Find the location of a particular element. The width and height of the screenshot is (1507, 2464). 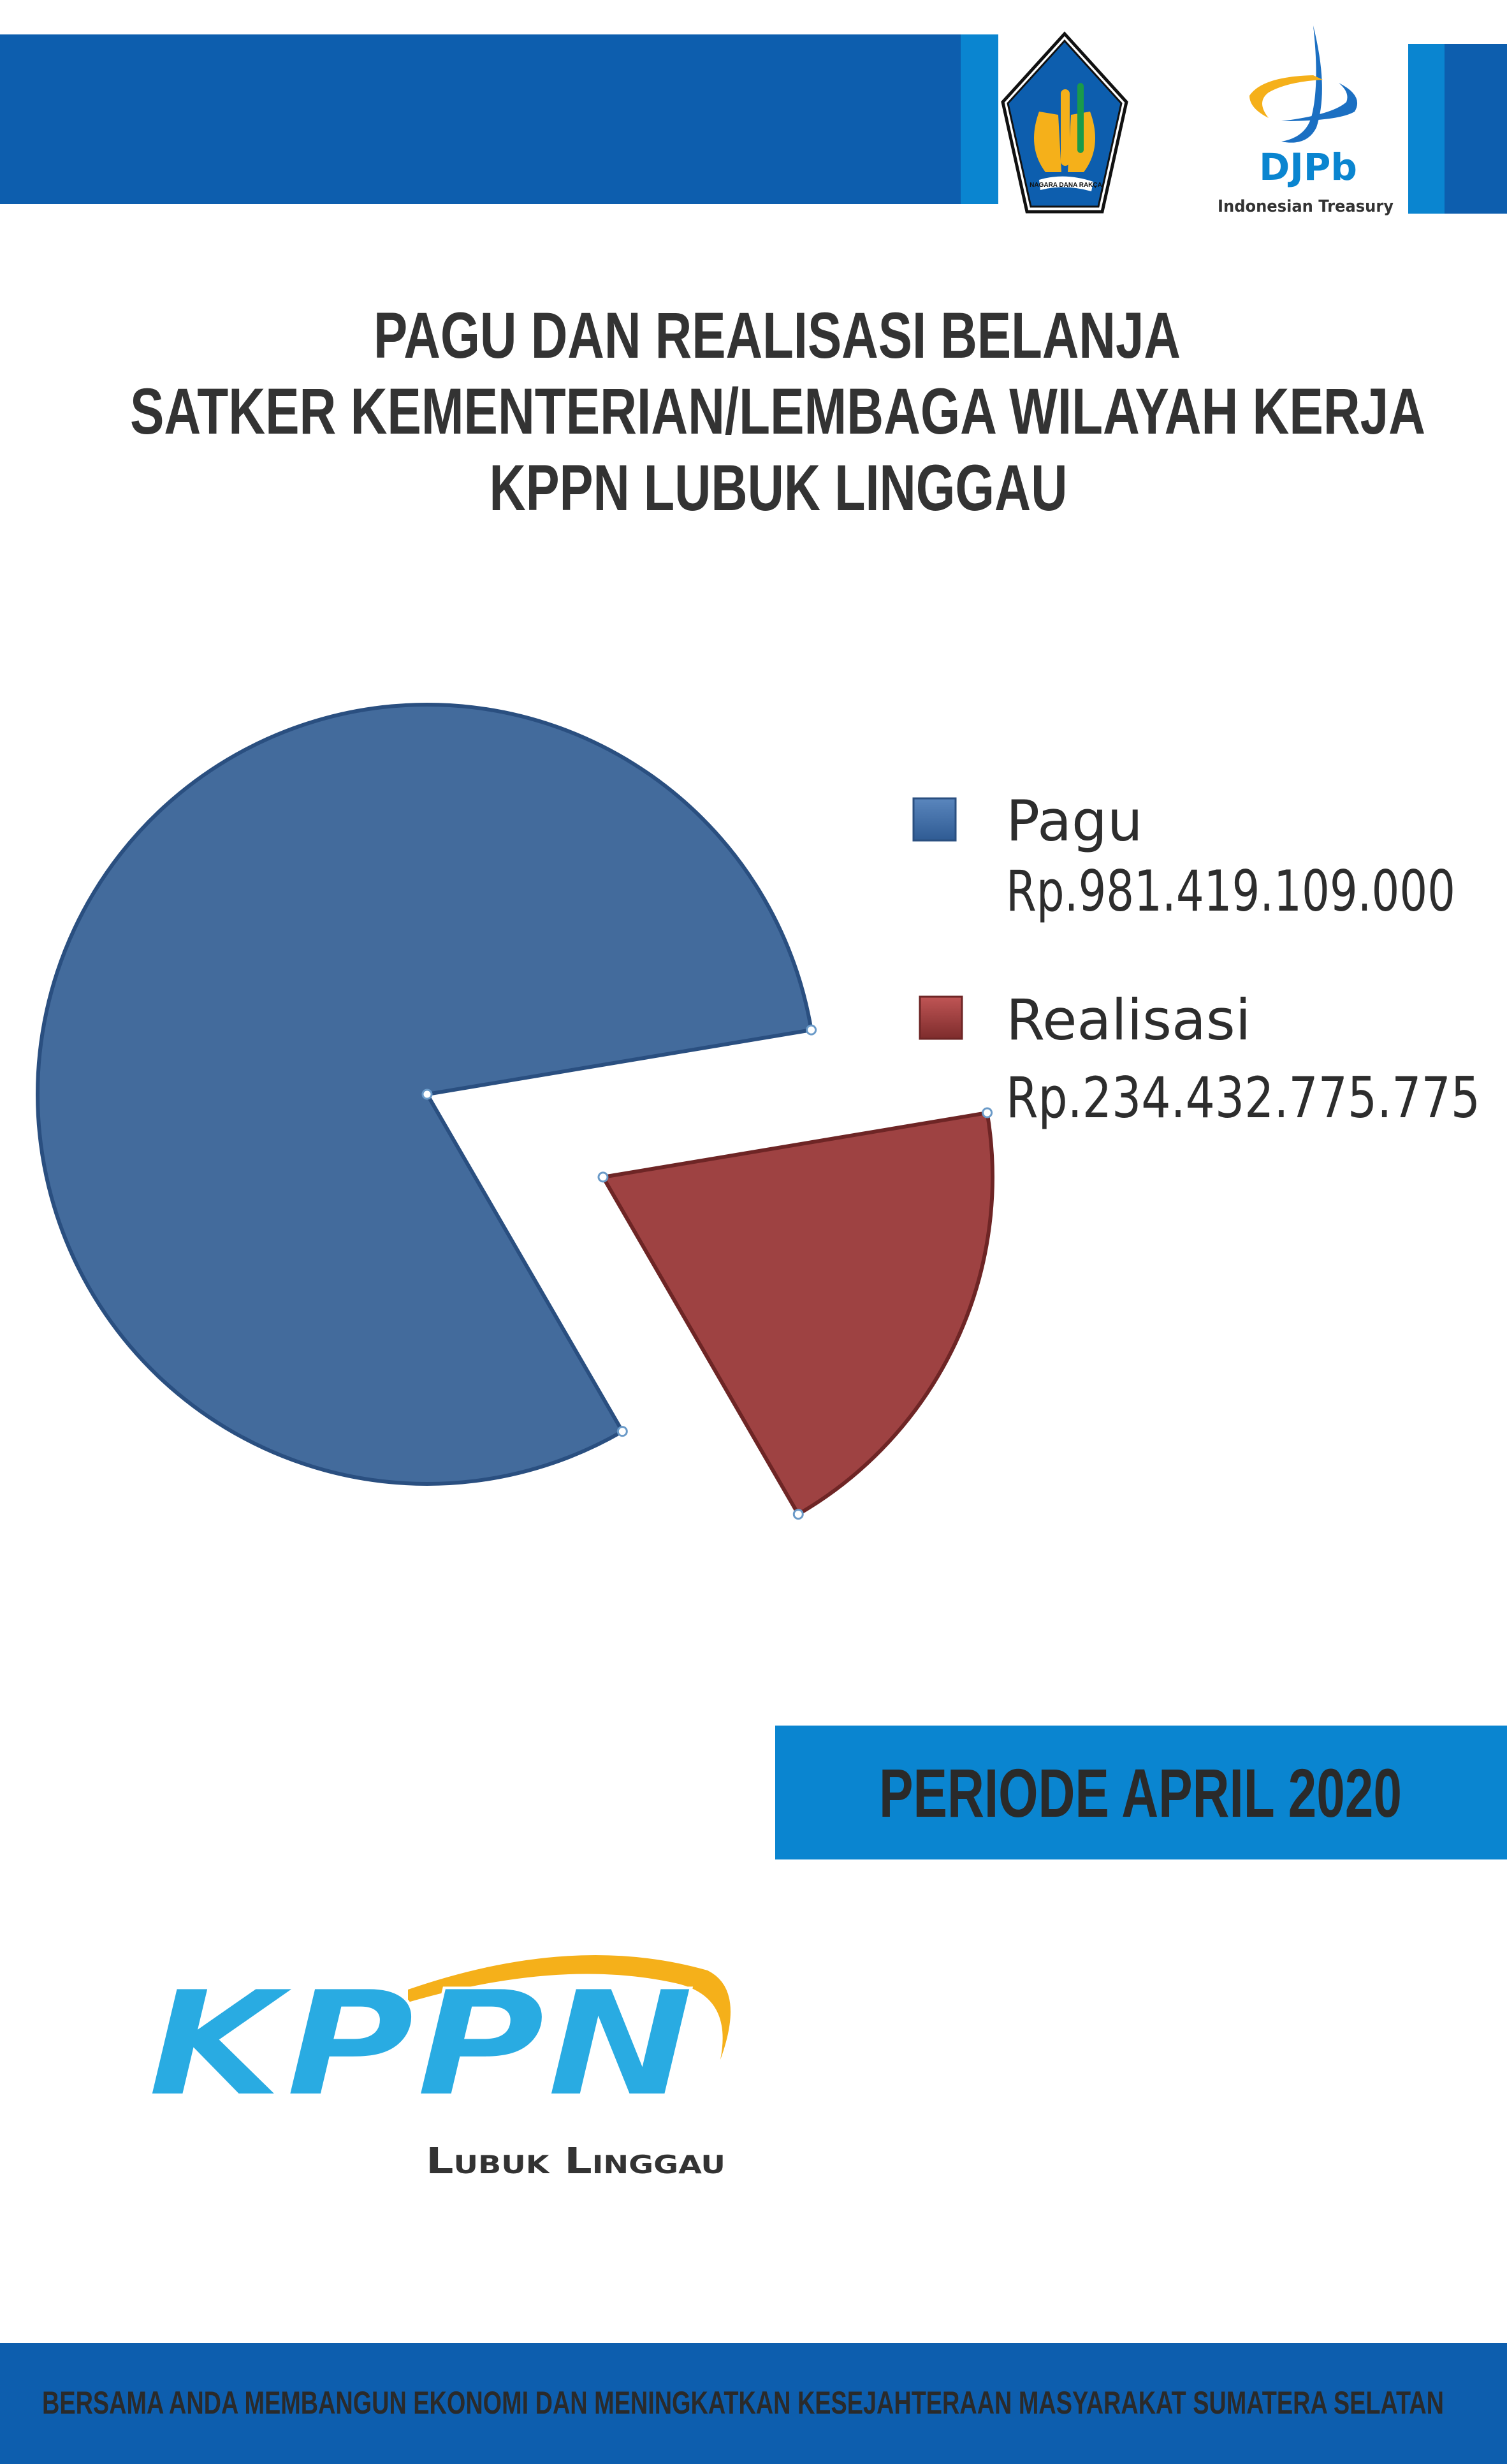

djpb-logo: DJPb Indonesian Treasury is located at coordinates (1306, 121).